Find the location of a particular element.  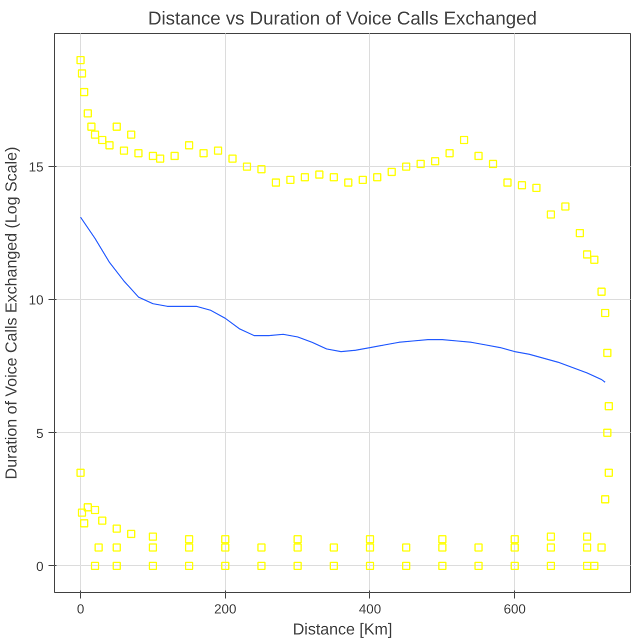

x-tick-label: 400 is located at coordinates (370, 609).